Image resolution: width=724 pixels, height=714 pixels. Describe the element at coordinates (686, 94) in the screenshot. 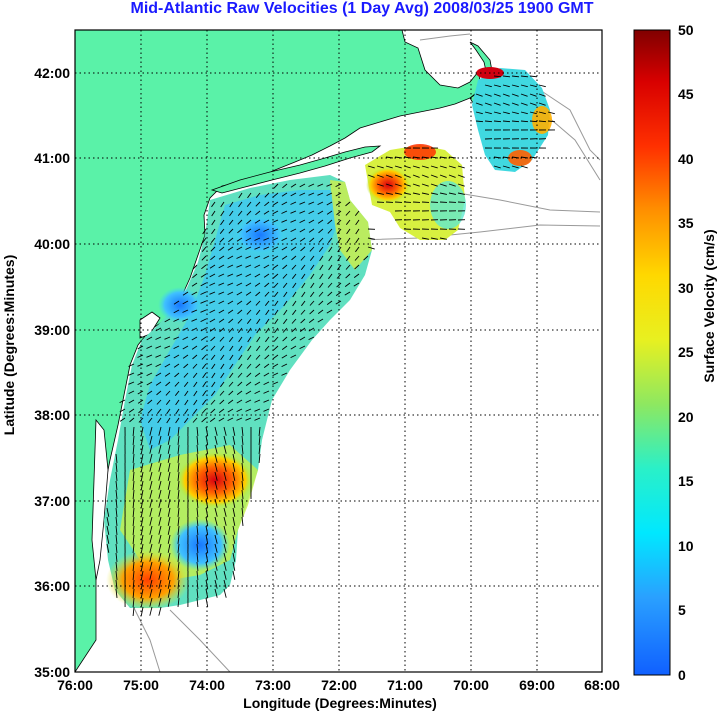

I see `colorbar-tick-label: 45` at that location.